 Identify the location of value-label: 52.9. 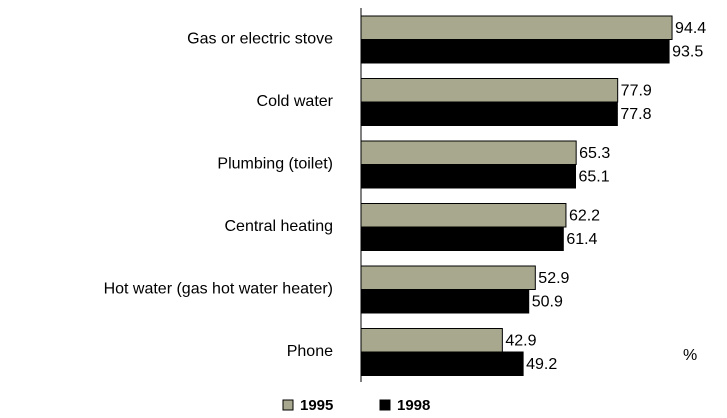
(553, 278).